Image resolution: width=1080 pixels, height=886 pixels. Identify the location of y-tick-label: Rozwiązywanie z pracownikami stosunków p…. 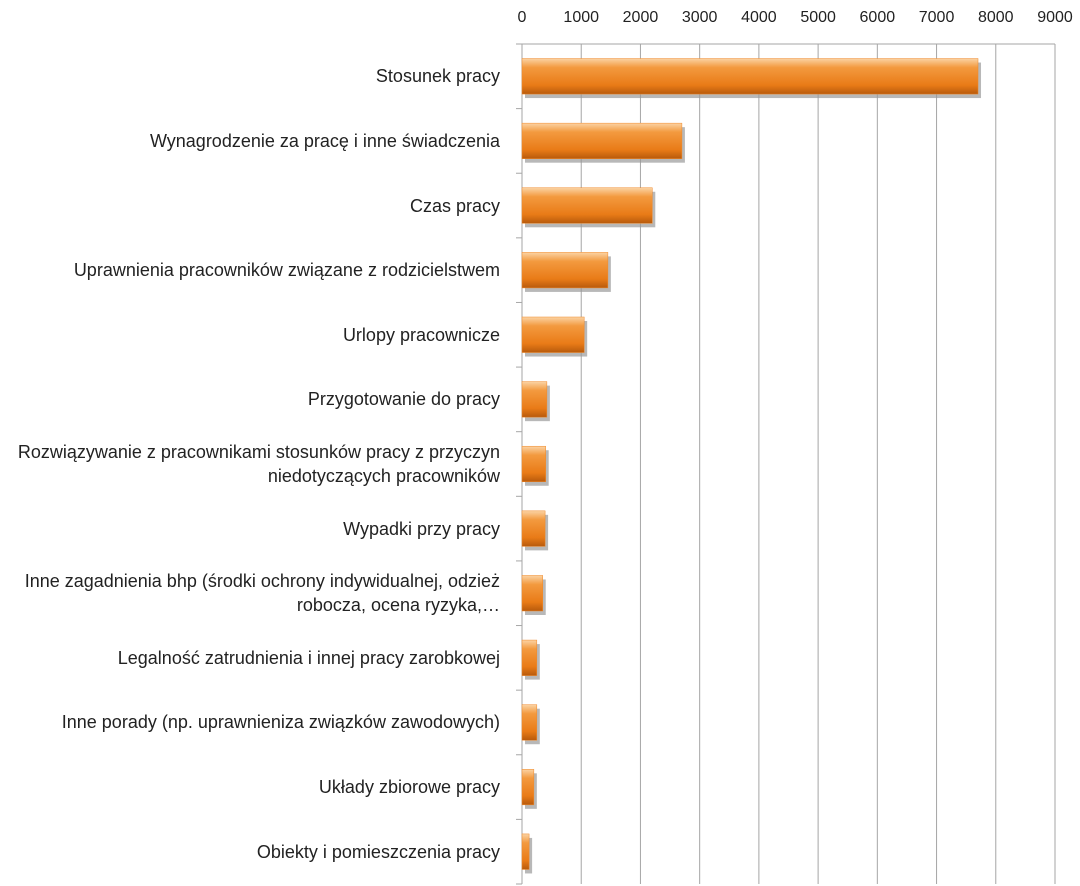
(258, 463).